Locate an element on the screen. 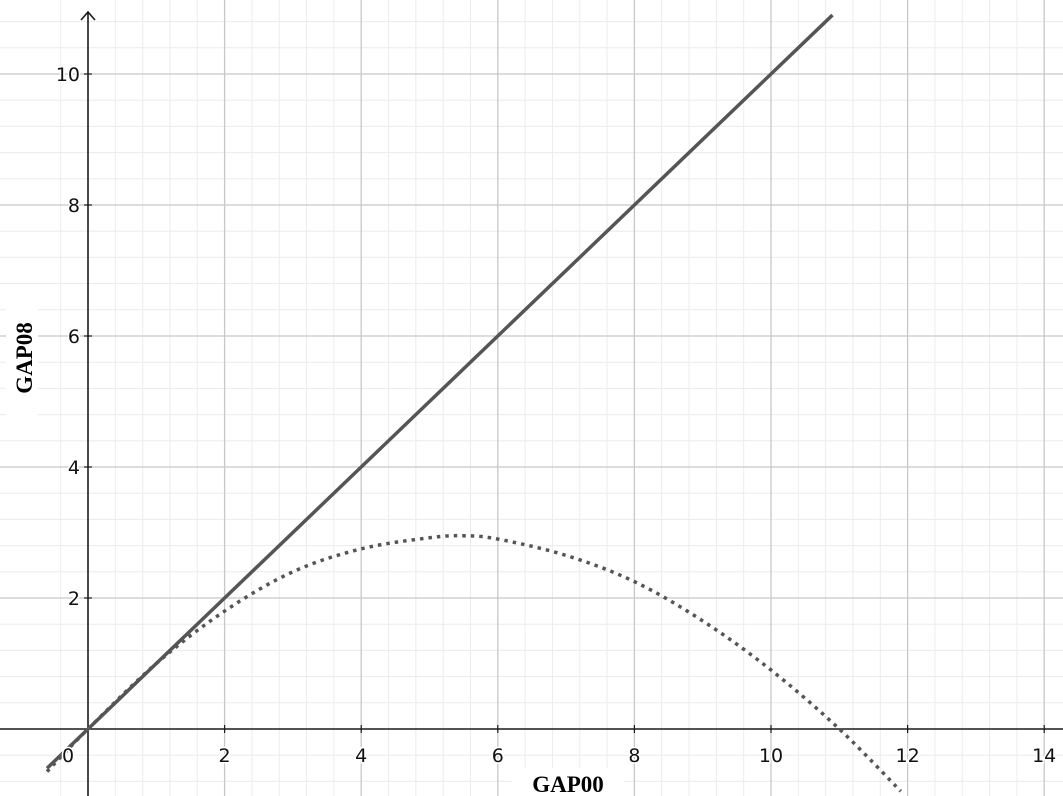  x-tick-label: 0 is located at coordinates (68, 756).